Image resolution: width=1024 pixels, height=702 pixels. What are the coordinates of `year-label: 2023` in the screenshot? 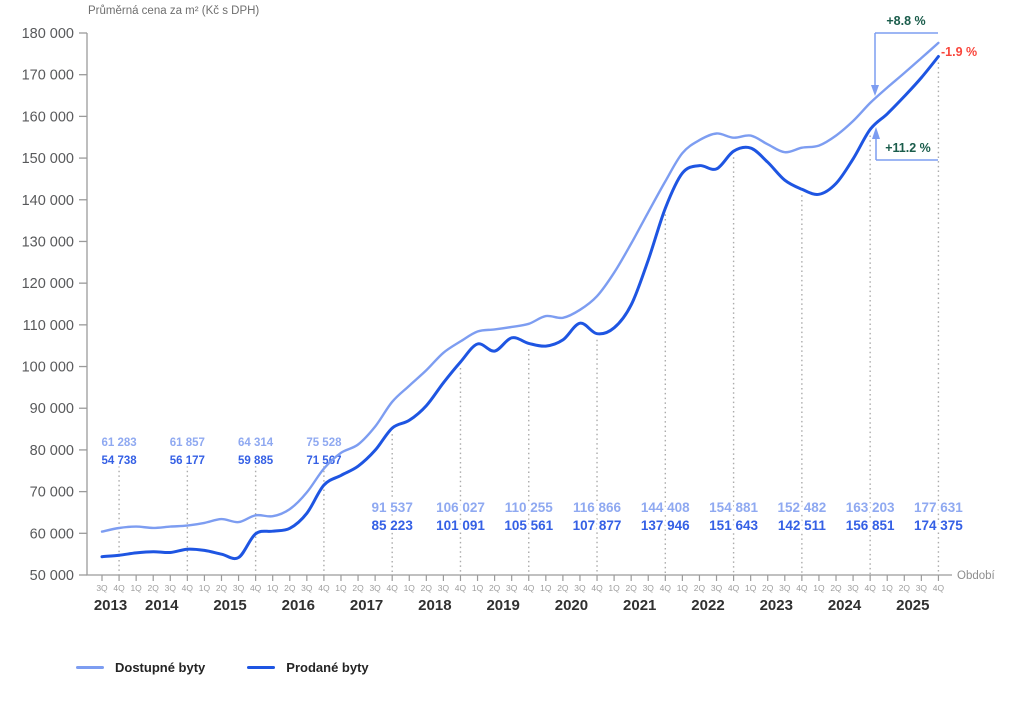 It's located at (776, 605).